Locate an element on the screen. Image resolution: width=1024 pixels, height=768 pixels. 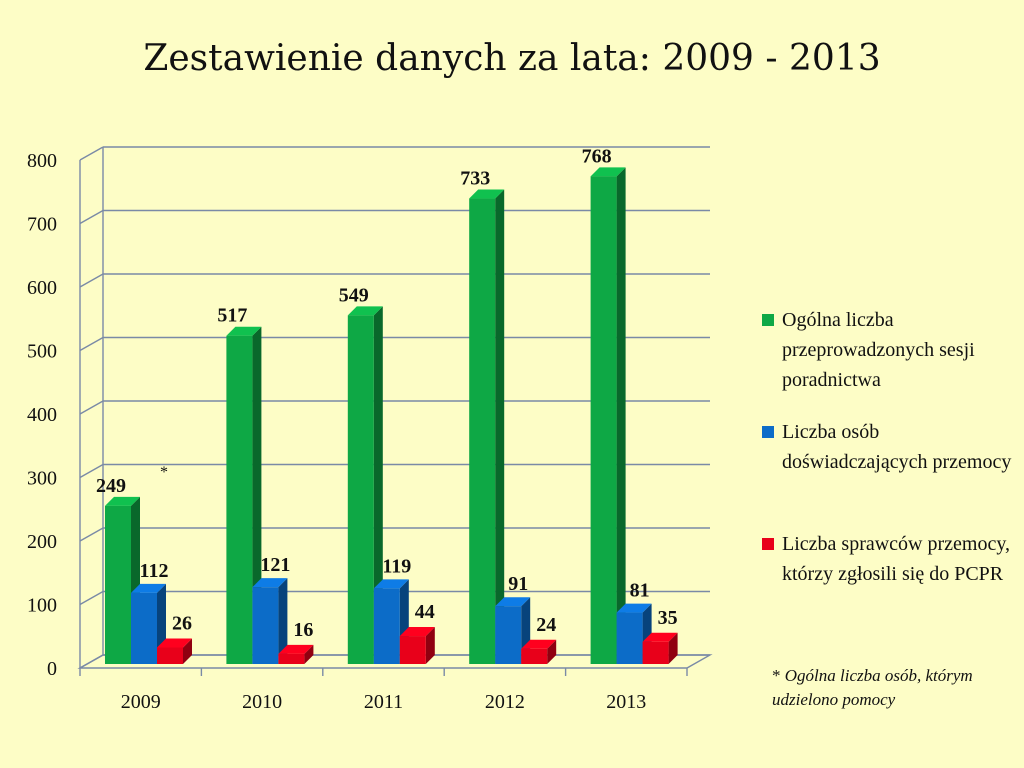
bar-s1-2010-side is located at coordinates (283, 621).